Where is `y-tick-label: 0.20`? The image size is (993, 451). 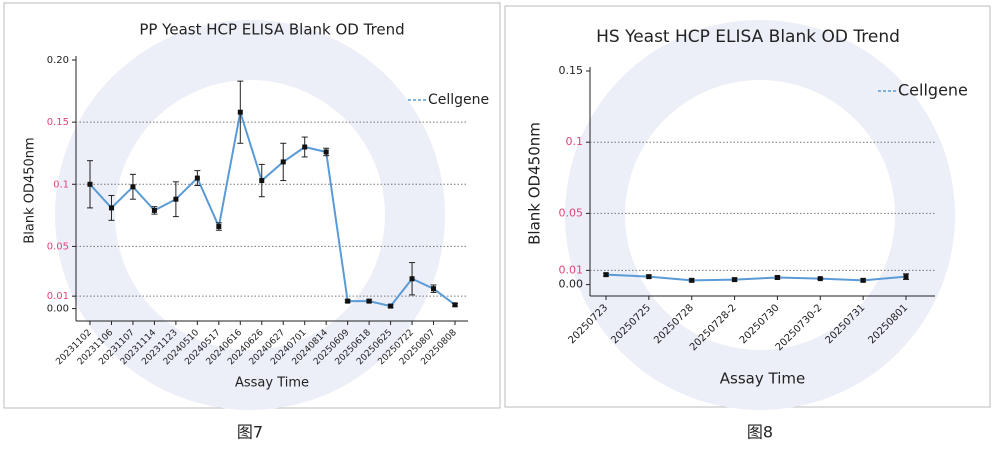
y-tick-label: 0.20 is located at coordinates (58, 60).